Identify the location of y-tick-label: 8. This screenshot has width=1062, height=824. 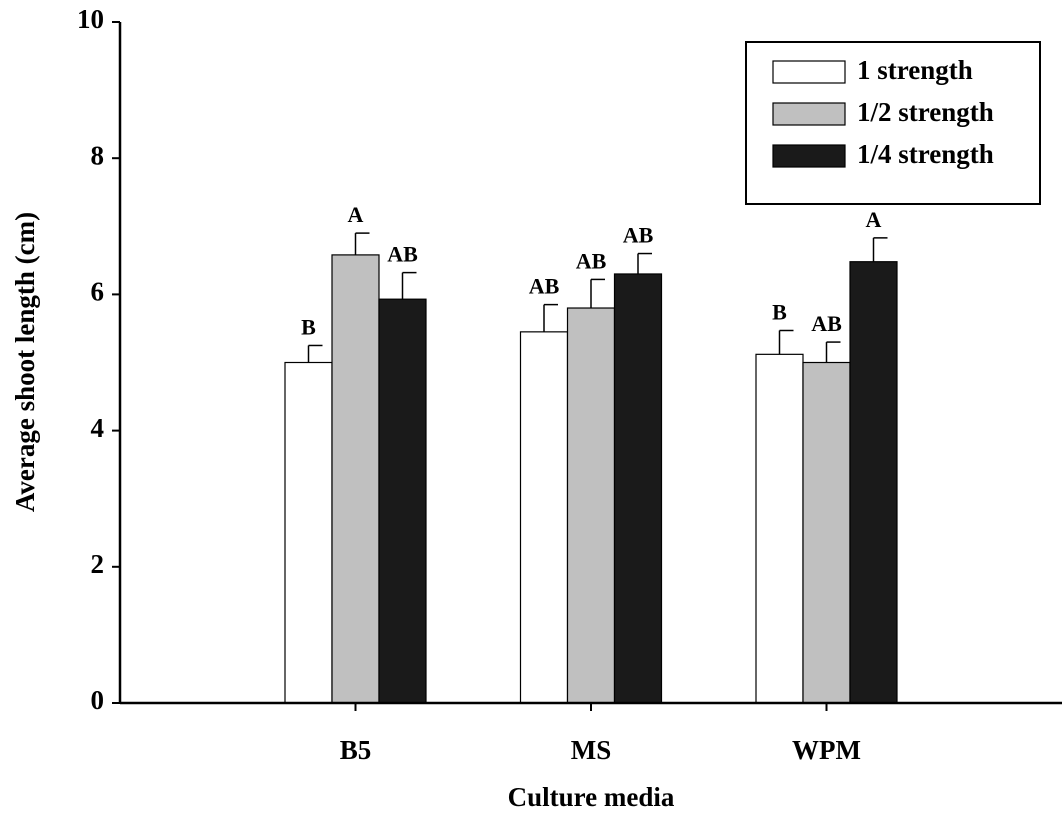
(98, 155).